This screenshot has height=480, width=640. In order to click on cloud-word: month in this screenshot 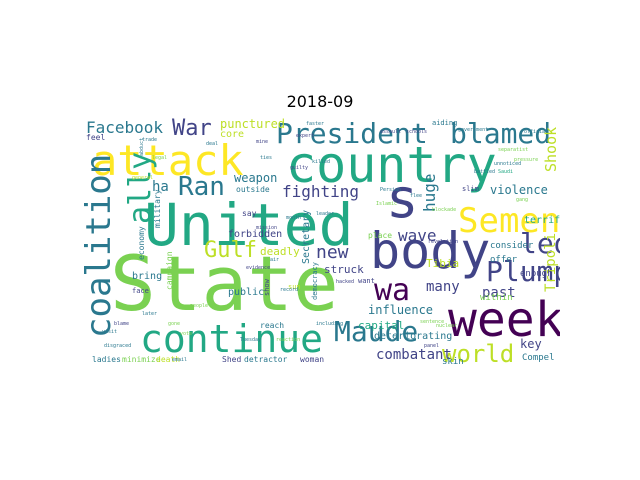, I will do `click(294, 218)`.